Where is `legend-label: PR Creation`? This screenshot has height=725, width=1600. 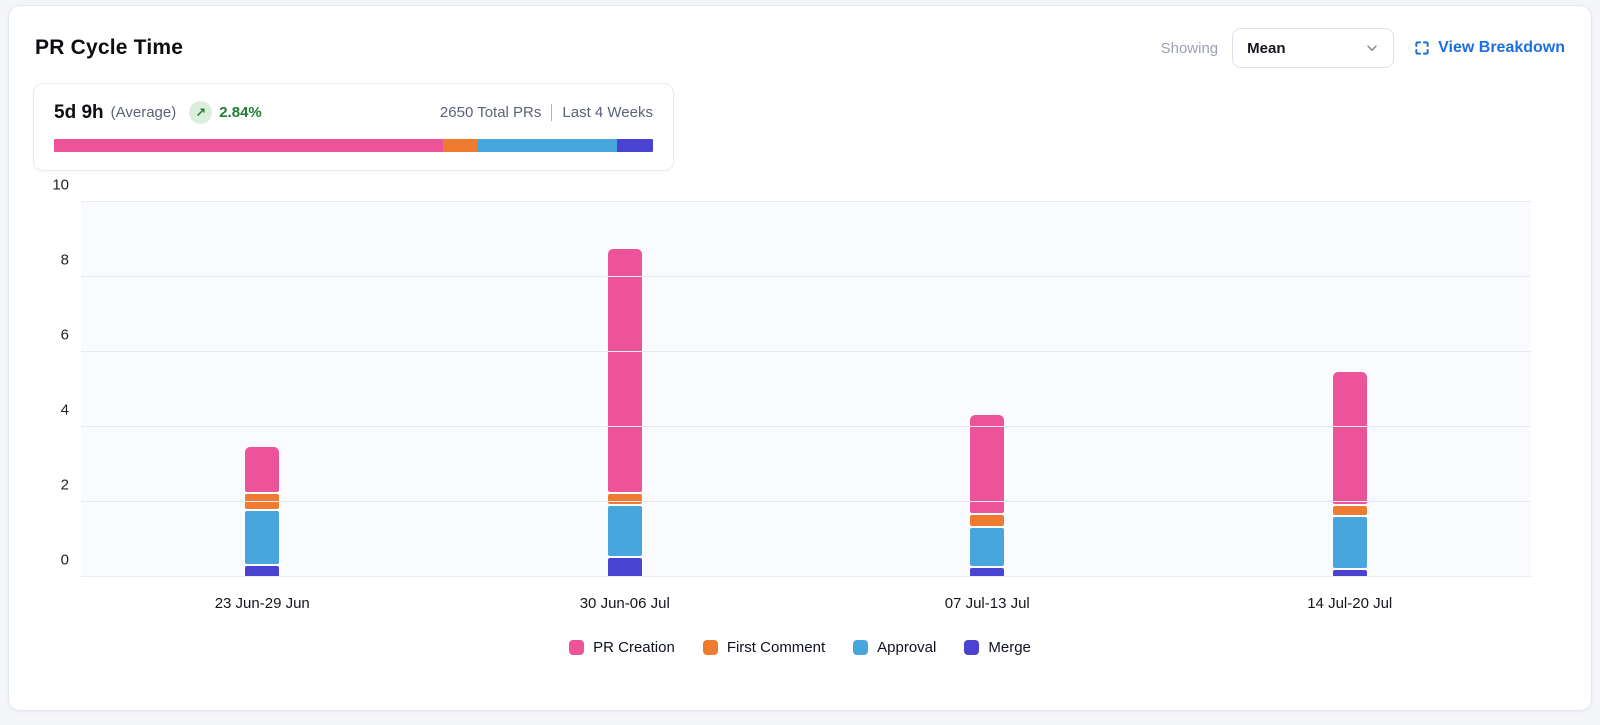 legend-label: PR Creation is located at coordinates (634, 647).